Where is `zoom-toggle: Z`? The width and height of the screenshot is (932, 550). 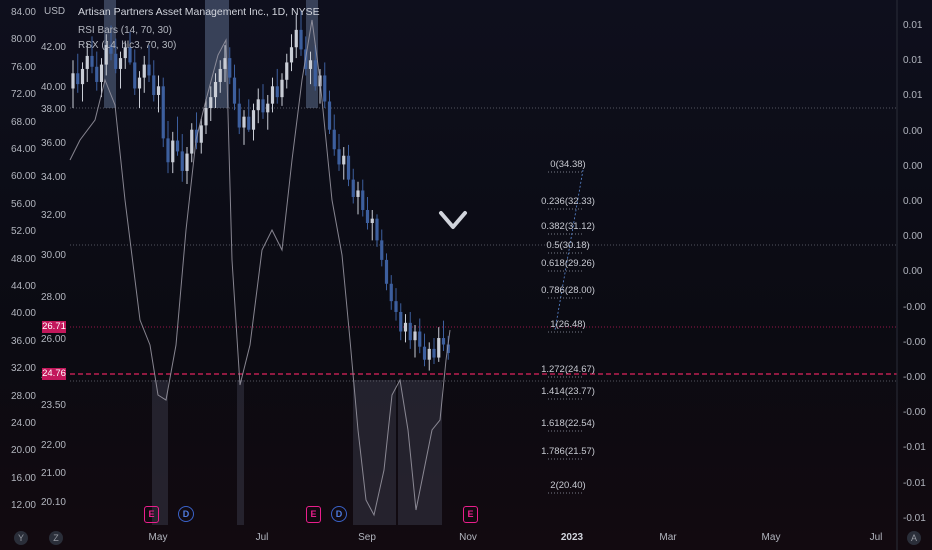
zoom-toggle: Z is located at coordinates (56, 538).